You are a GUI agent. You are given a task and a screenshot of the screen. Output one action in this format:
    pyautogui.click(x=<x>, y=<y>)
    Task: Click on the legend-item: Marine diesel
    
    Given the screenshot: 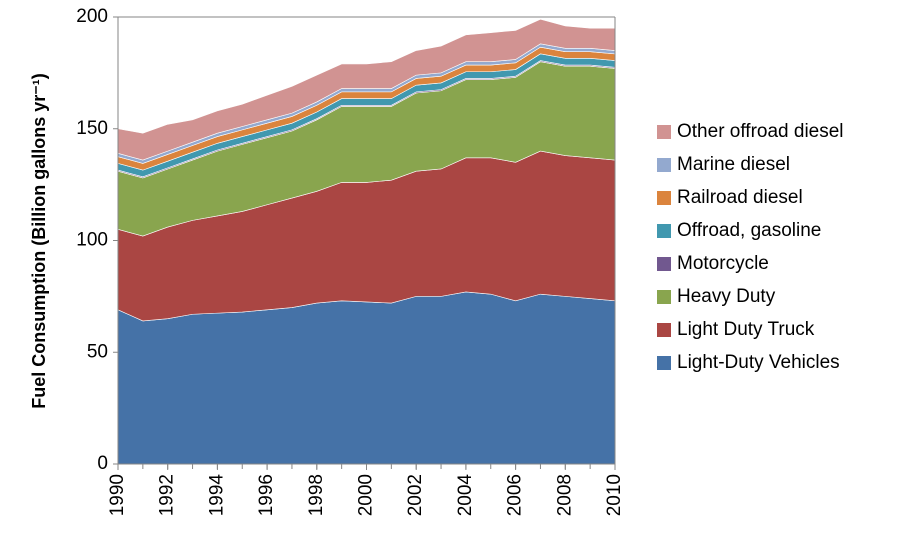 What is the action you would take?
    pyautogui.click(x=723, y=164)
    